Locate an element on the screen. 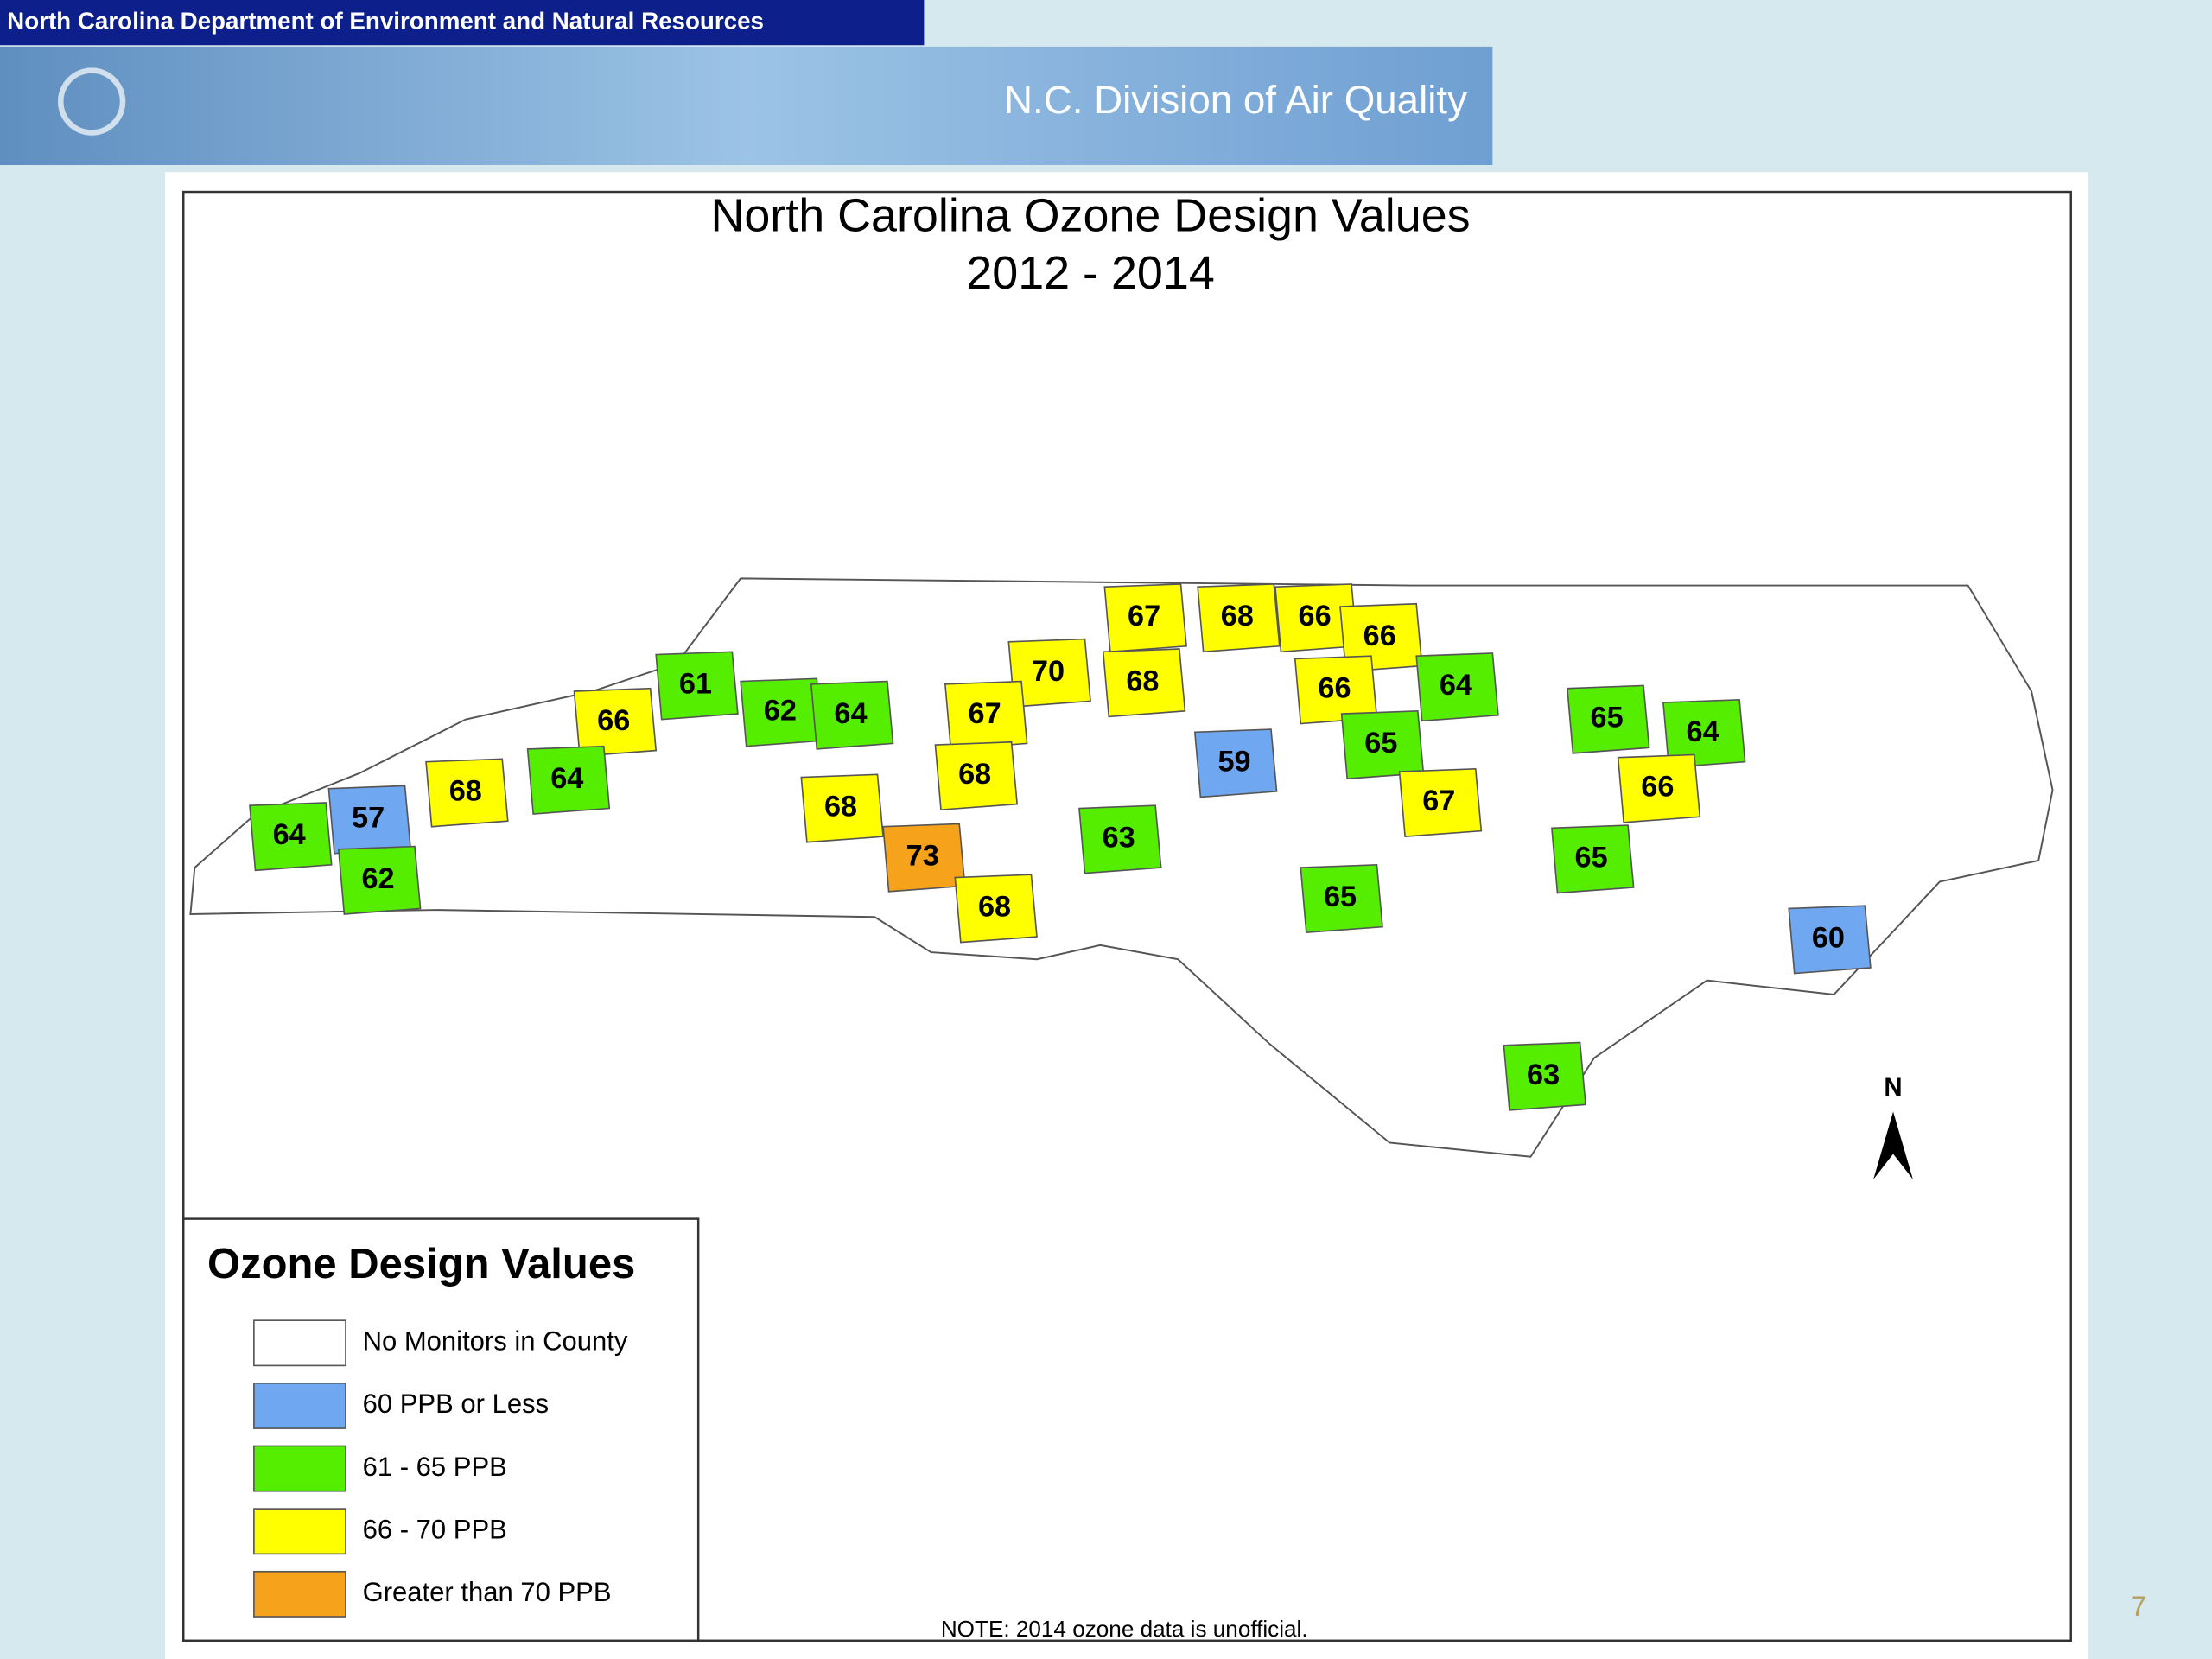 The image size is (2212, 1659). note: NOTE: 2014 ozone data is unofficial. is located at coordinates (1124, 1629).